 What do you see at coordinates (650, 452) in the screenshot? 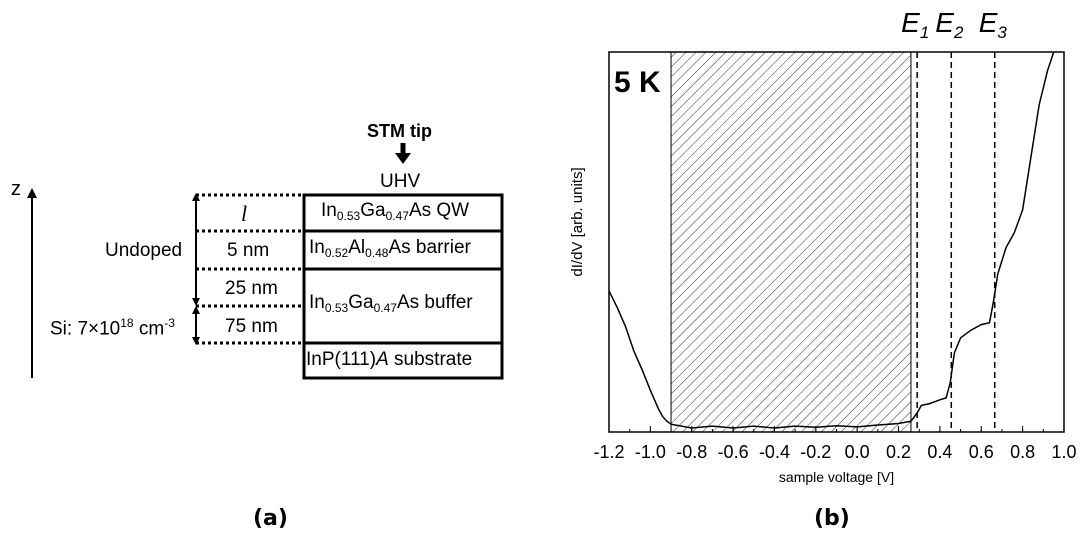
I see `x-tick-label: -1.0` at bounding box center [650, 452].